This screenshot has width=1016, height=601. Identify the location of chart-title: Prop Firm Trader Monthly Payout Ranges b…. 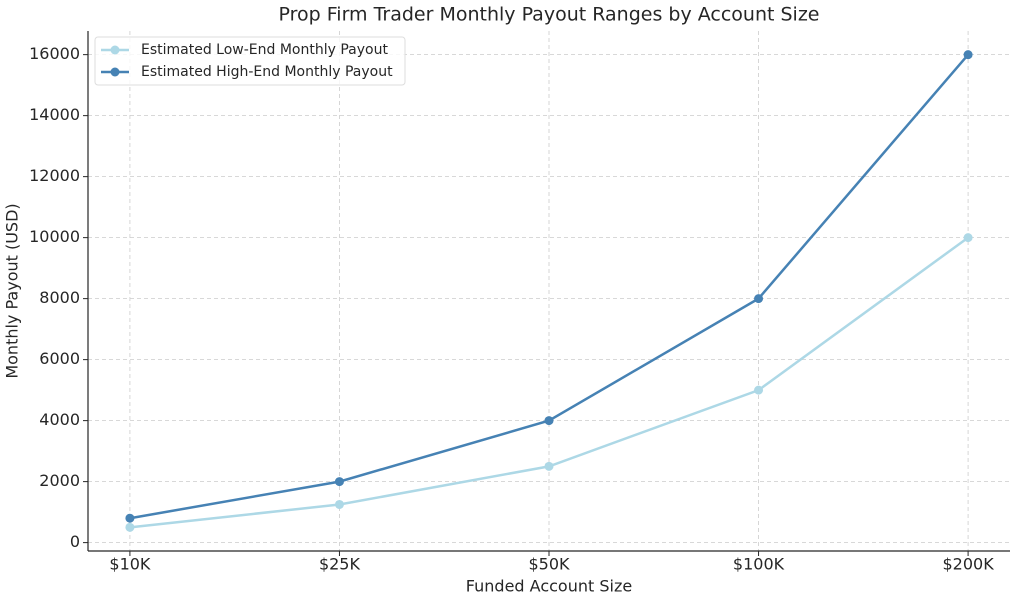
(549, 15).